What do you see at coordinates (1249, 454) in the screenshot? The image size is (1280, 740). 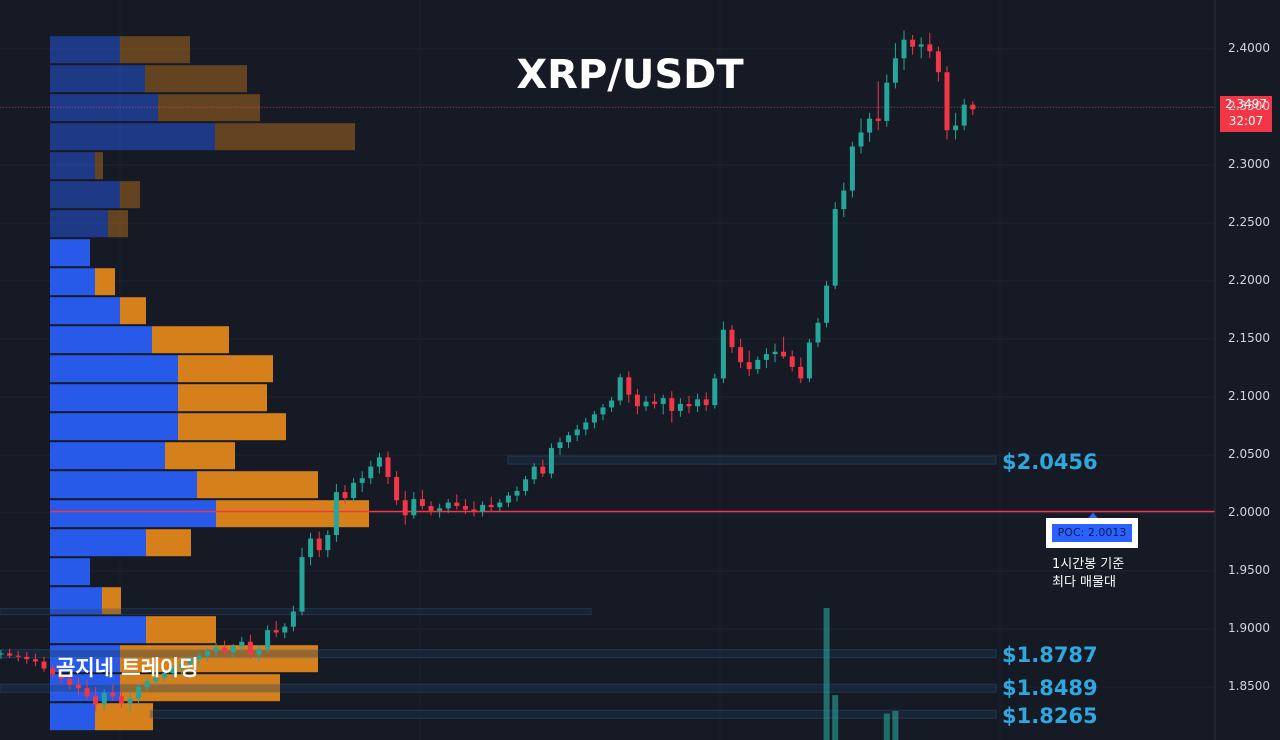 I see `y-tick-label: 2.0500` at bounding box center [1249, 454].